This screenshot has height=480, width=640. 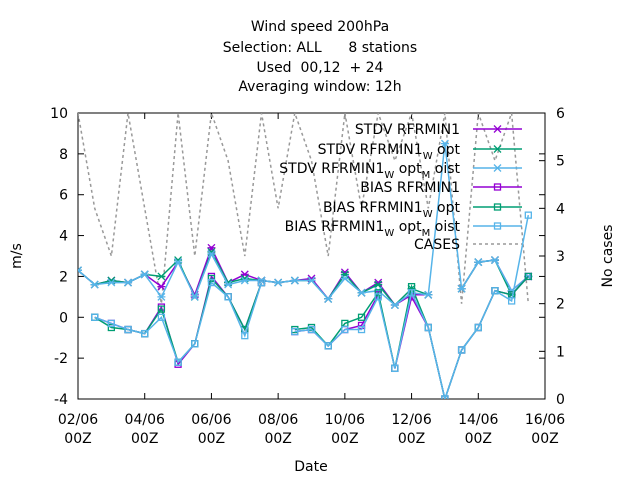 What do you see at coordinates (373, 229) in the screenshot?
I see `legend-label: BIAS RFRMIN1W optM oist` at bounding box center [373, 229].